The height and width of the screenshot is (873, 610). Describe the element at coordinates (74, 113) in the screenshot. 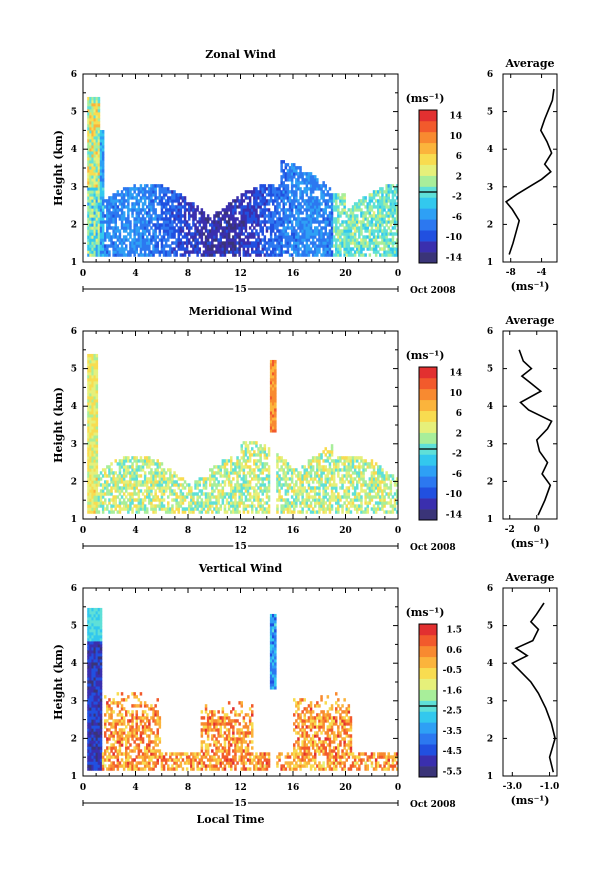

I see `y-tick-label: 5` at that location.